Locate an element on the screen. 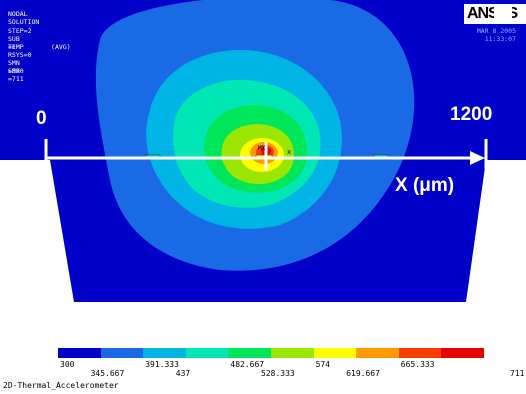  solution-title: NODAL SOLUTION is located at coordinates (24, 18).